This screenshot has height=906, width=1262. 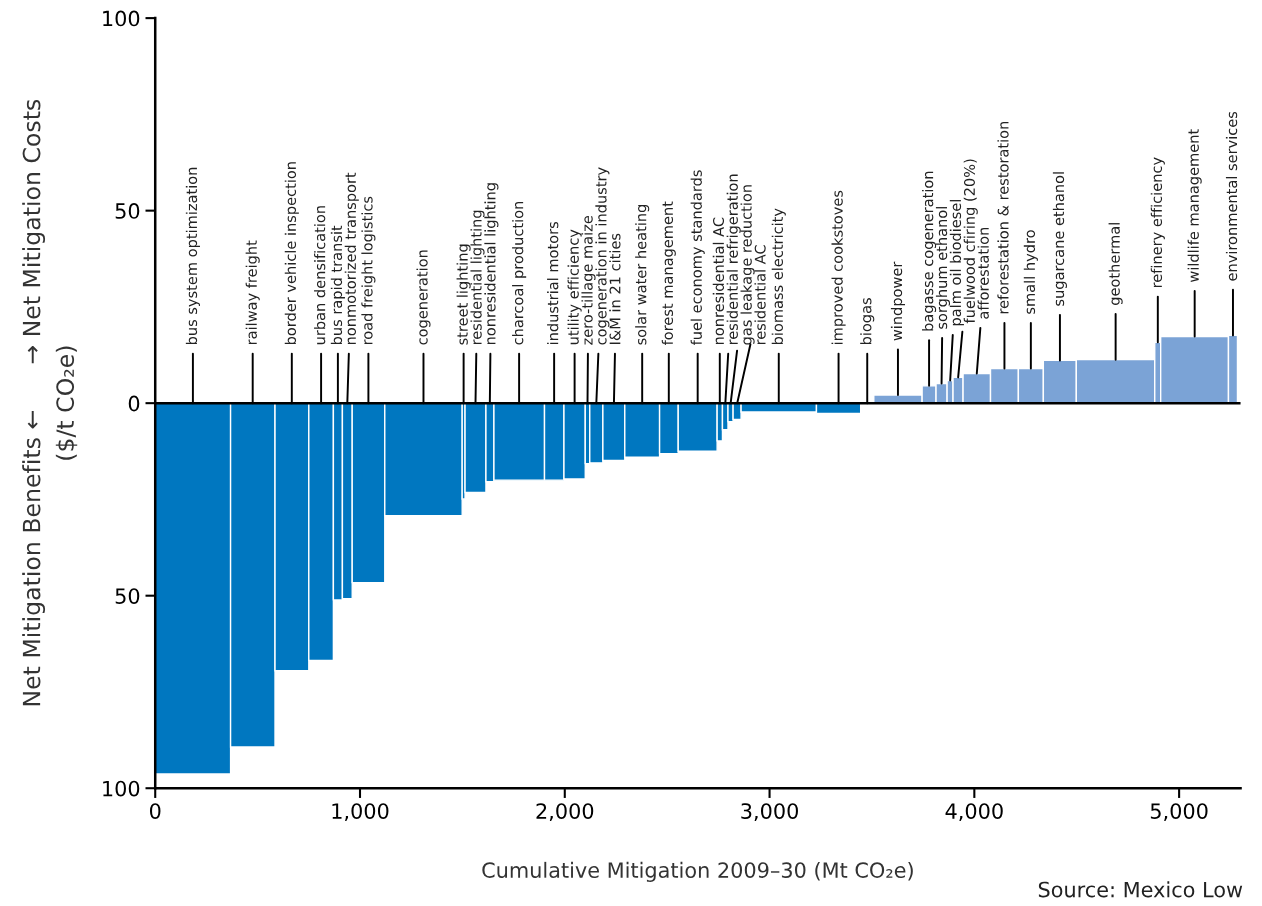 What do you see at coordinates (553, 283) in the screenshot?
I see `annotation: industrial motors` at bounding box center [553, 283].